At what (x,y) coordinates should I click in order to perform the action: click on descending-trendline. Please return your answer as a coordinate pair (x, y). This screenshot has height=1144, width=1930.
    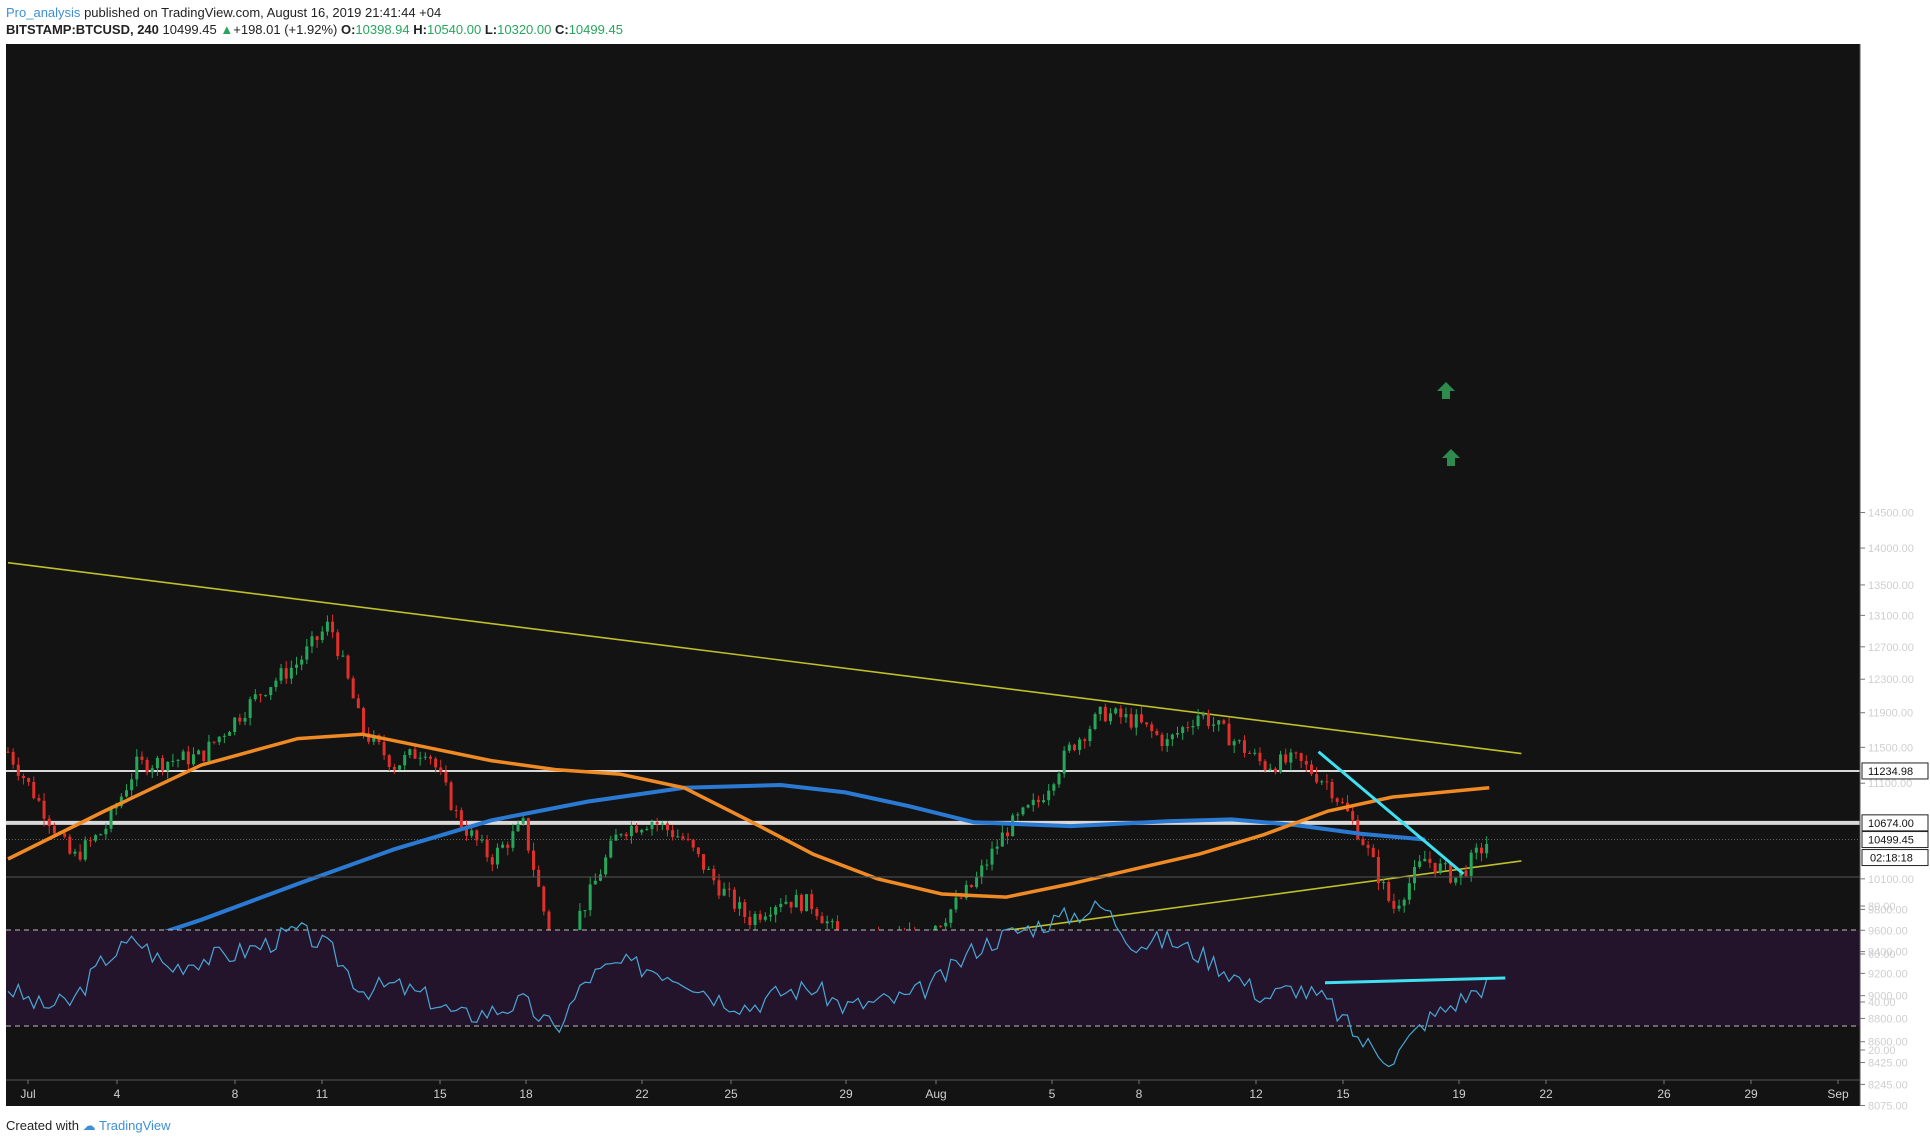
    Looking at the image, I should click on (1391, 812).